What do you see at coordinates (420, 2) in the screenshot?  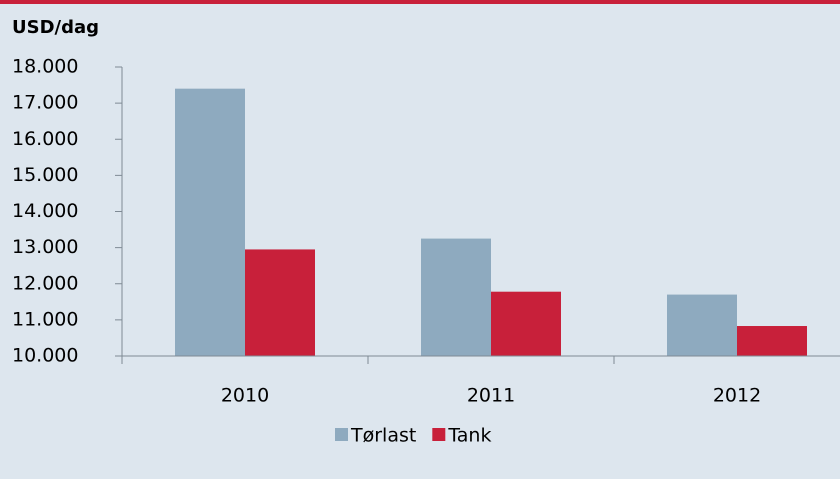 I see `top-rule` at bounding box center [420, 2].